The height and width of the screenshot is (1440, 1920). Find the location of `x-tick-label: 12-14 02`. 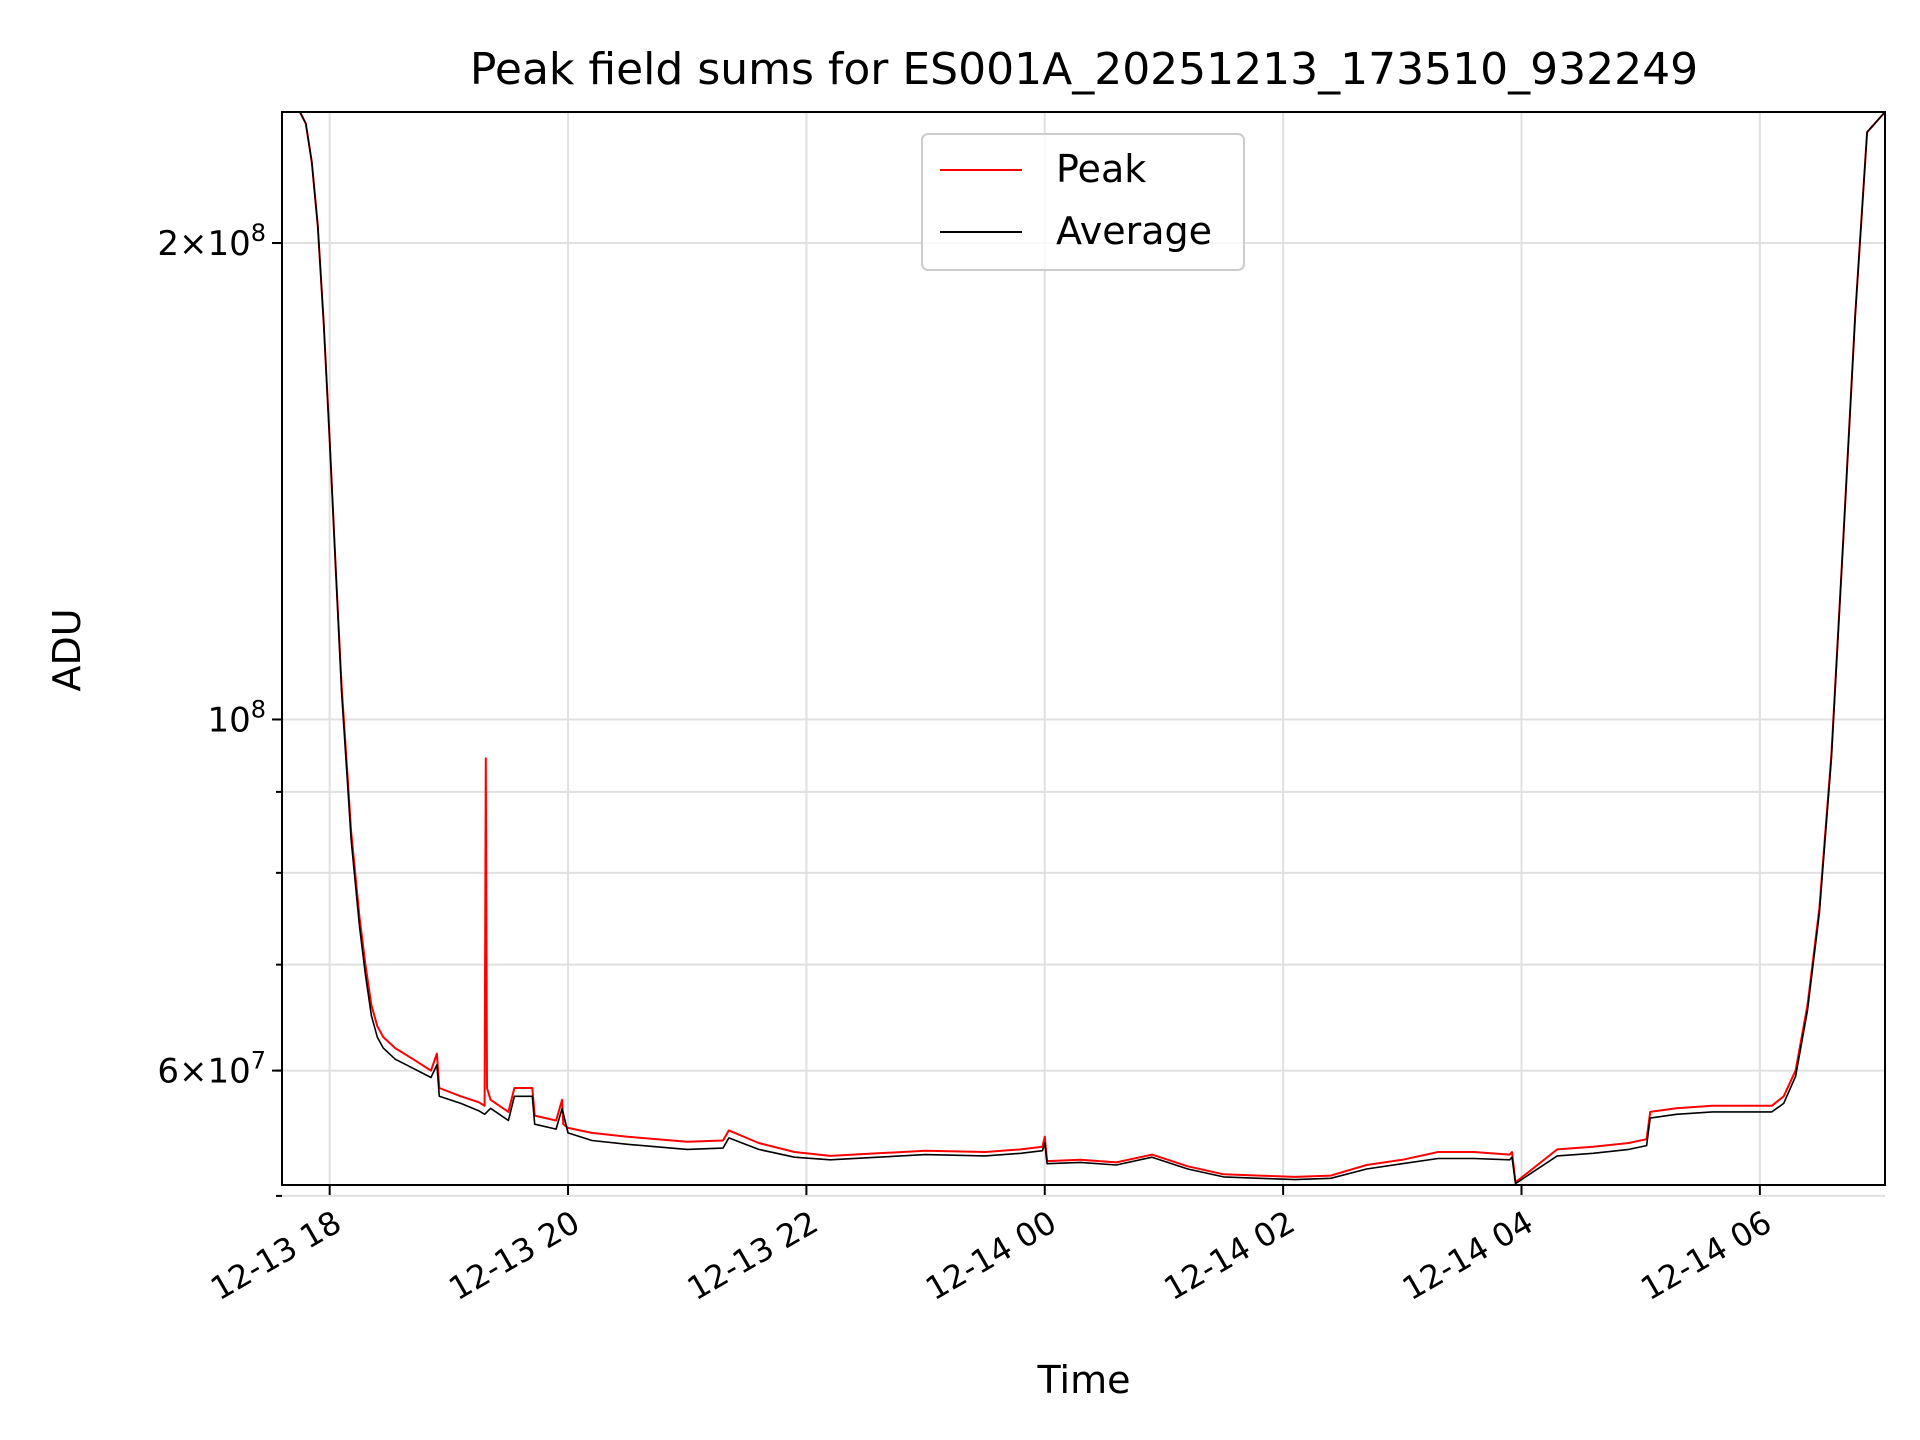

x-tick-label: 12-14 02 is located at coordinates (1230, 1255).